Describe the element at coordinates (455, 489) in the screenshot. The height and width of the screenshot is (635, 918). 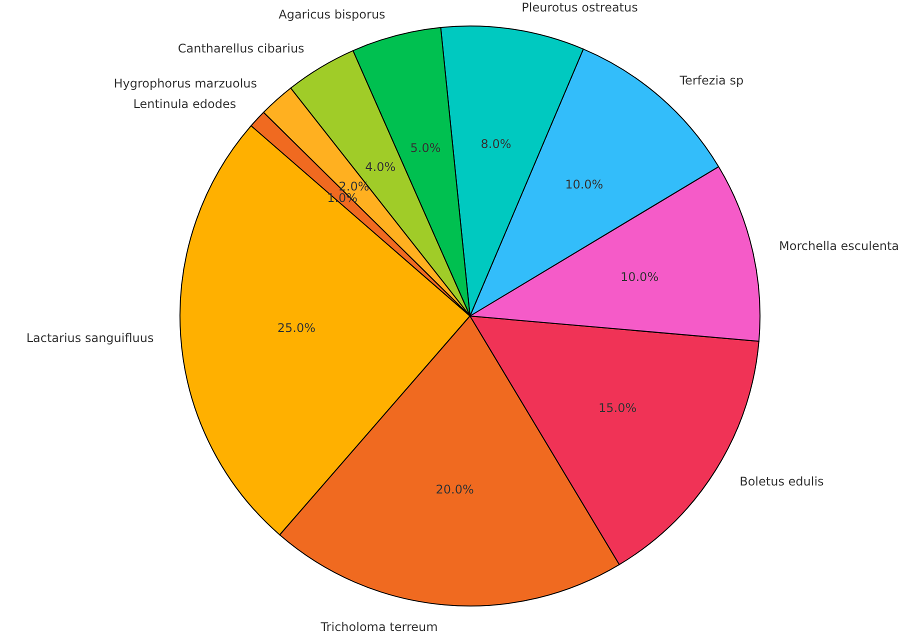
I see `data-label: 20.0%` at that location.